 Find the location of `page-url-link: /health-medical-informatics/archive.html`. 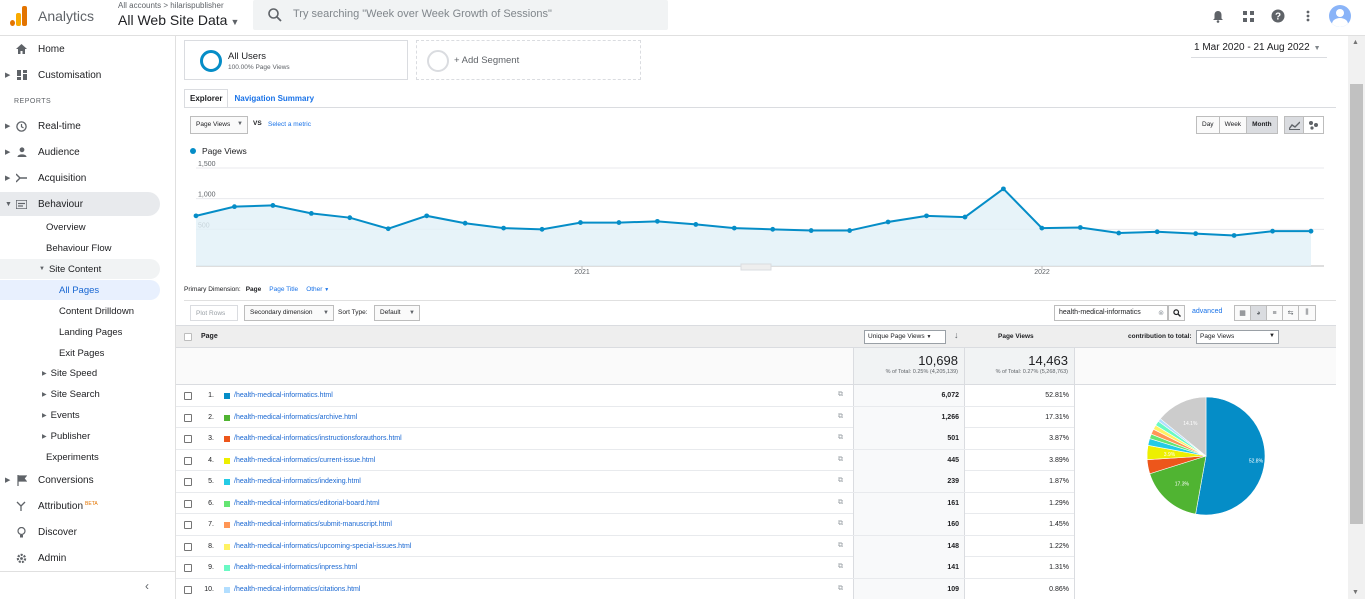

page-url-link: /health-medical-informatics/archive.html is located at coordinates (296, 417).